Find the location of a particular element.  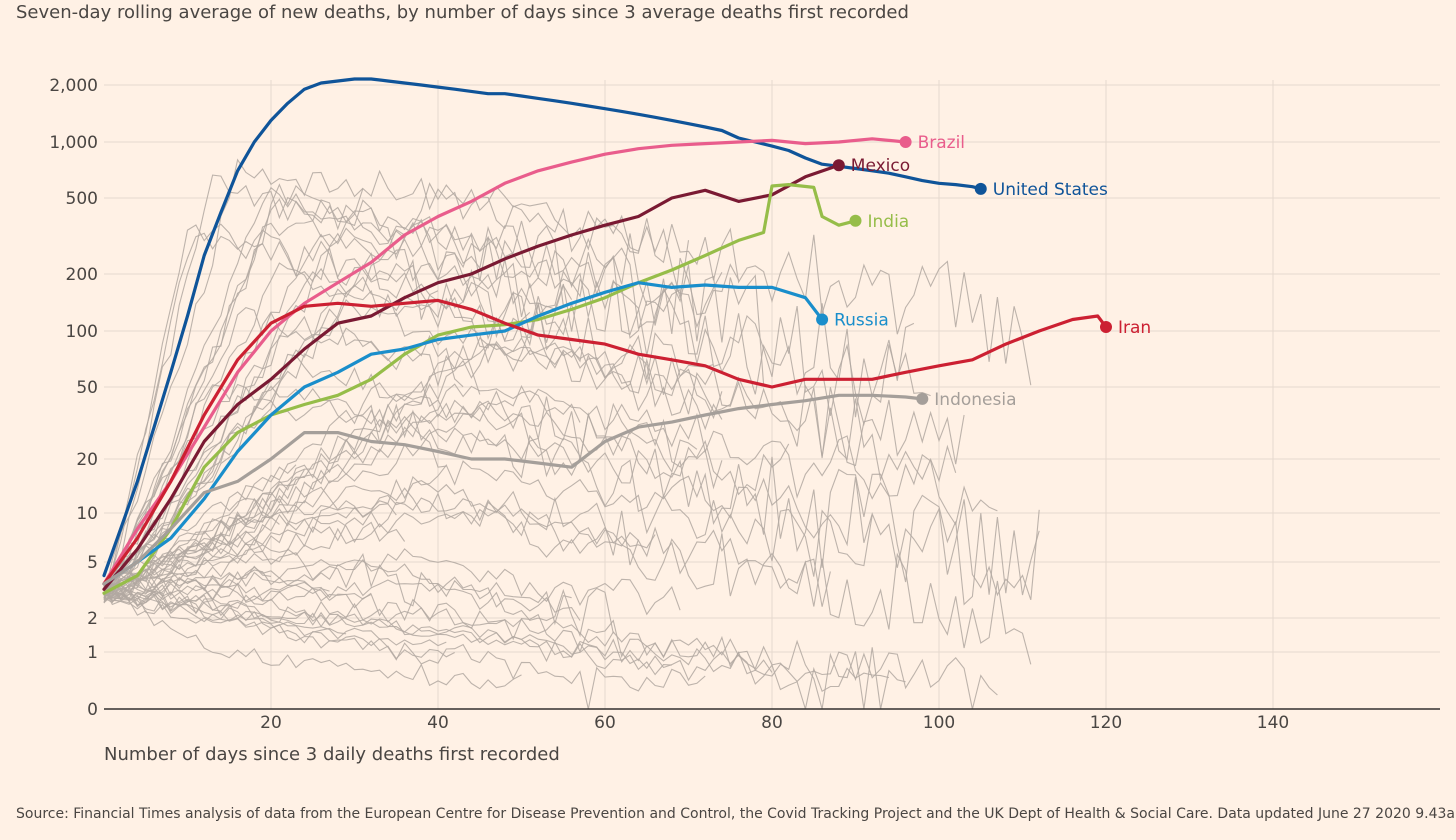

series-label-india: India is located at coordinates (889, 222).